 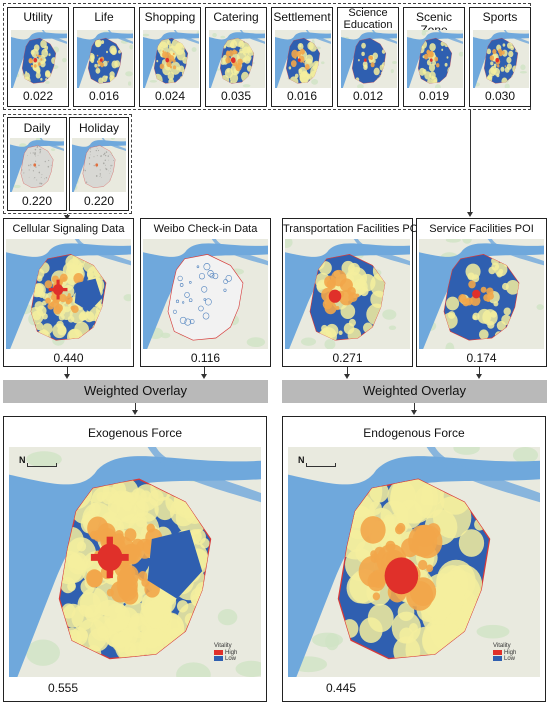 I want to click on poi-weight-value: 0.024, so click(x=170, y=96).